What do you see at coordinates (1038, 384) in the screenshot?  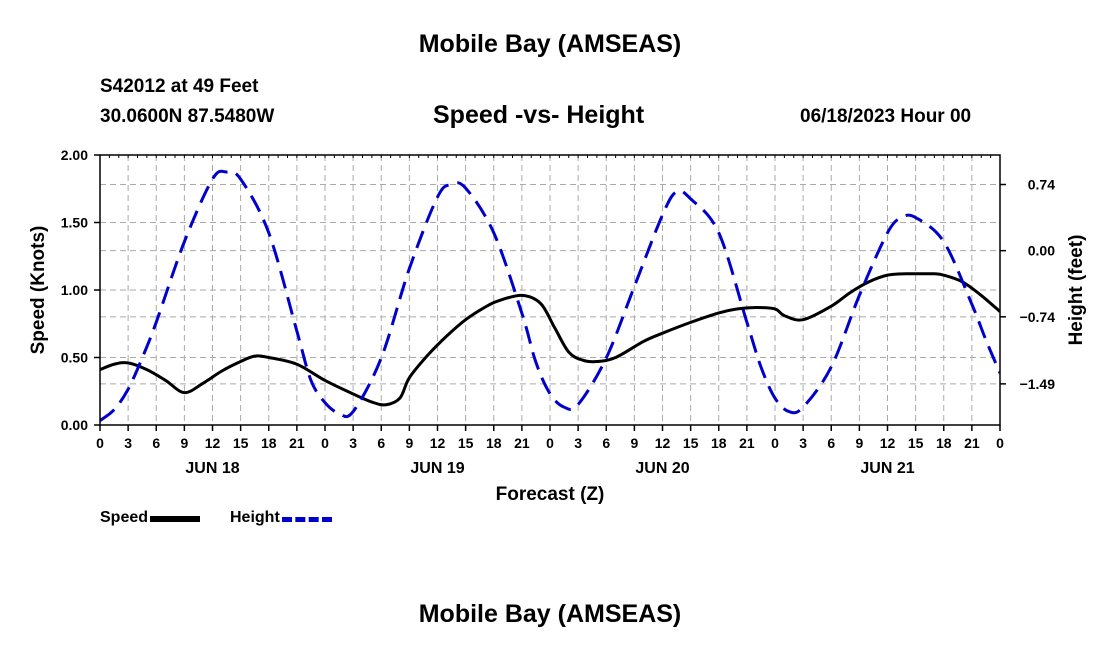 I see `y2-tick-label: −1.49` at bounding box center [1038, 384].